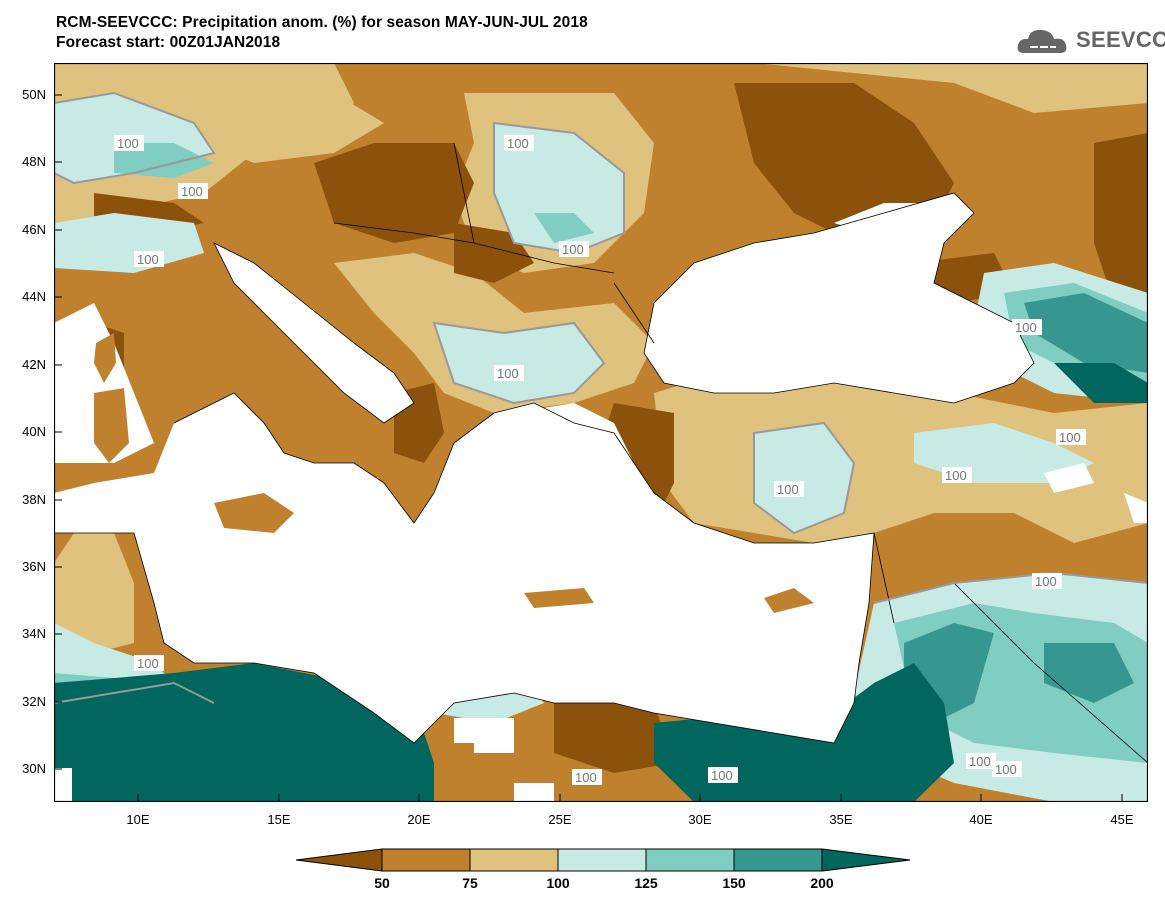 The height and width of the screenshot is (907, 1165). What do you see at coordinates (34, 768) in the screenshot?
I see `lat-label: 30N` at bounding box center [34, 768].